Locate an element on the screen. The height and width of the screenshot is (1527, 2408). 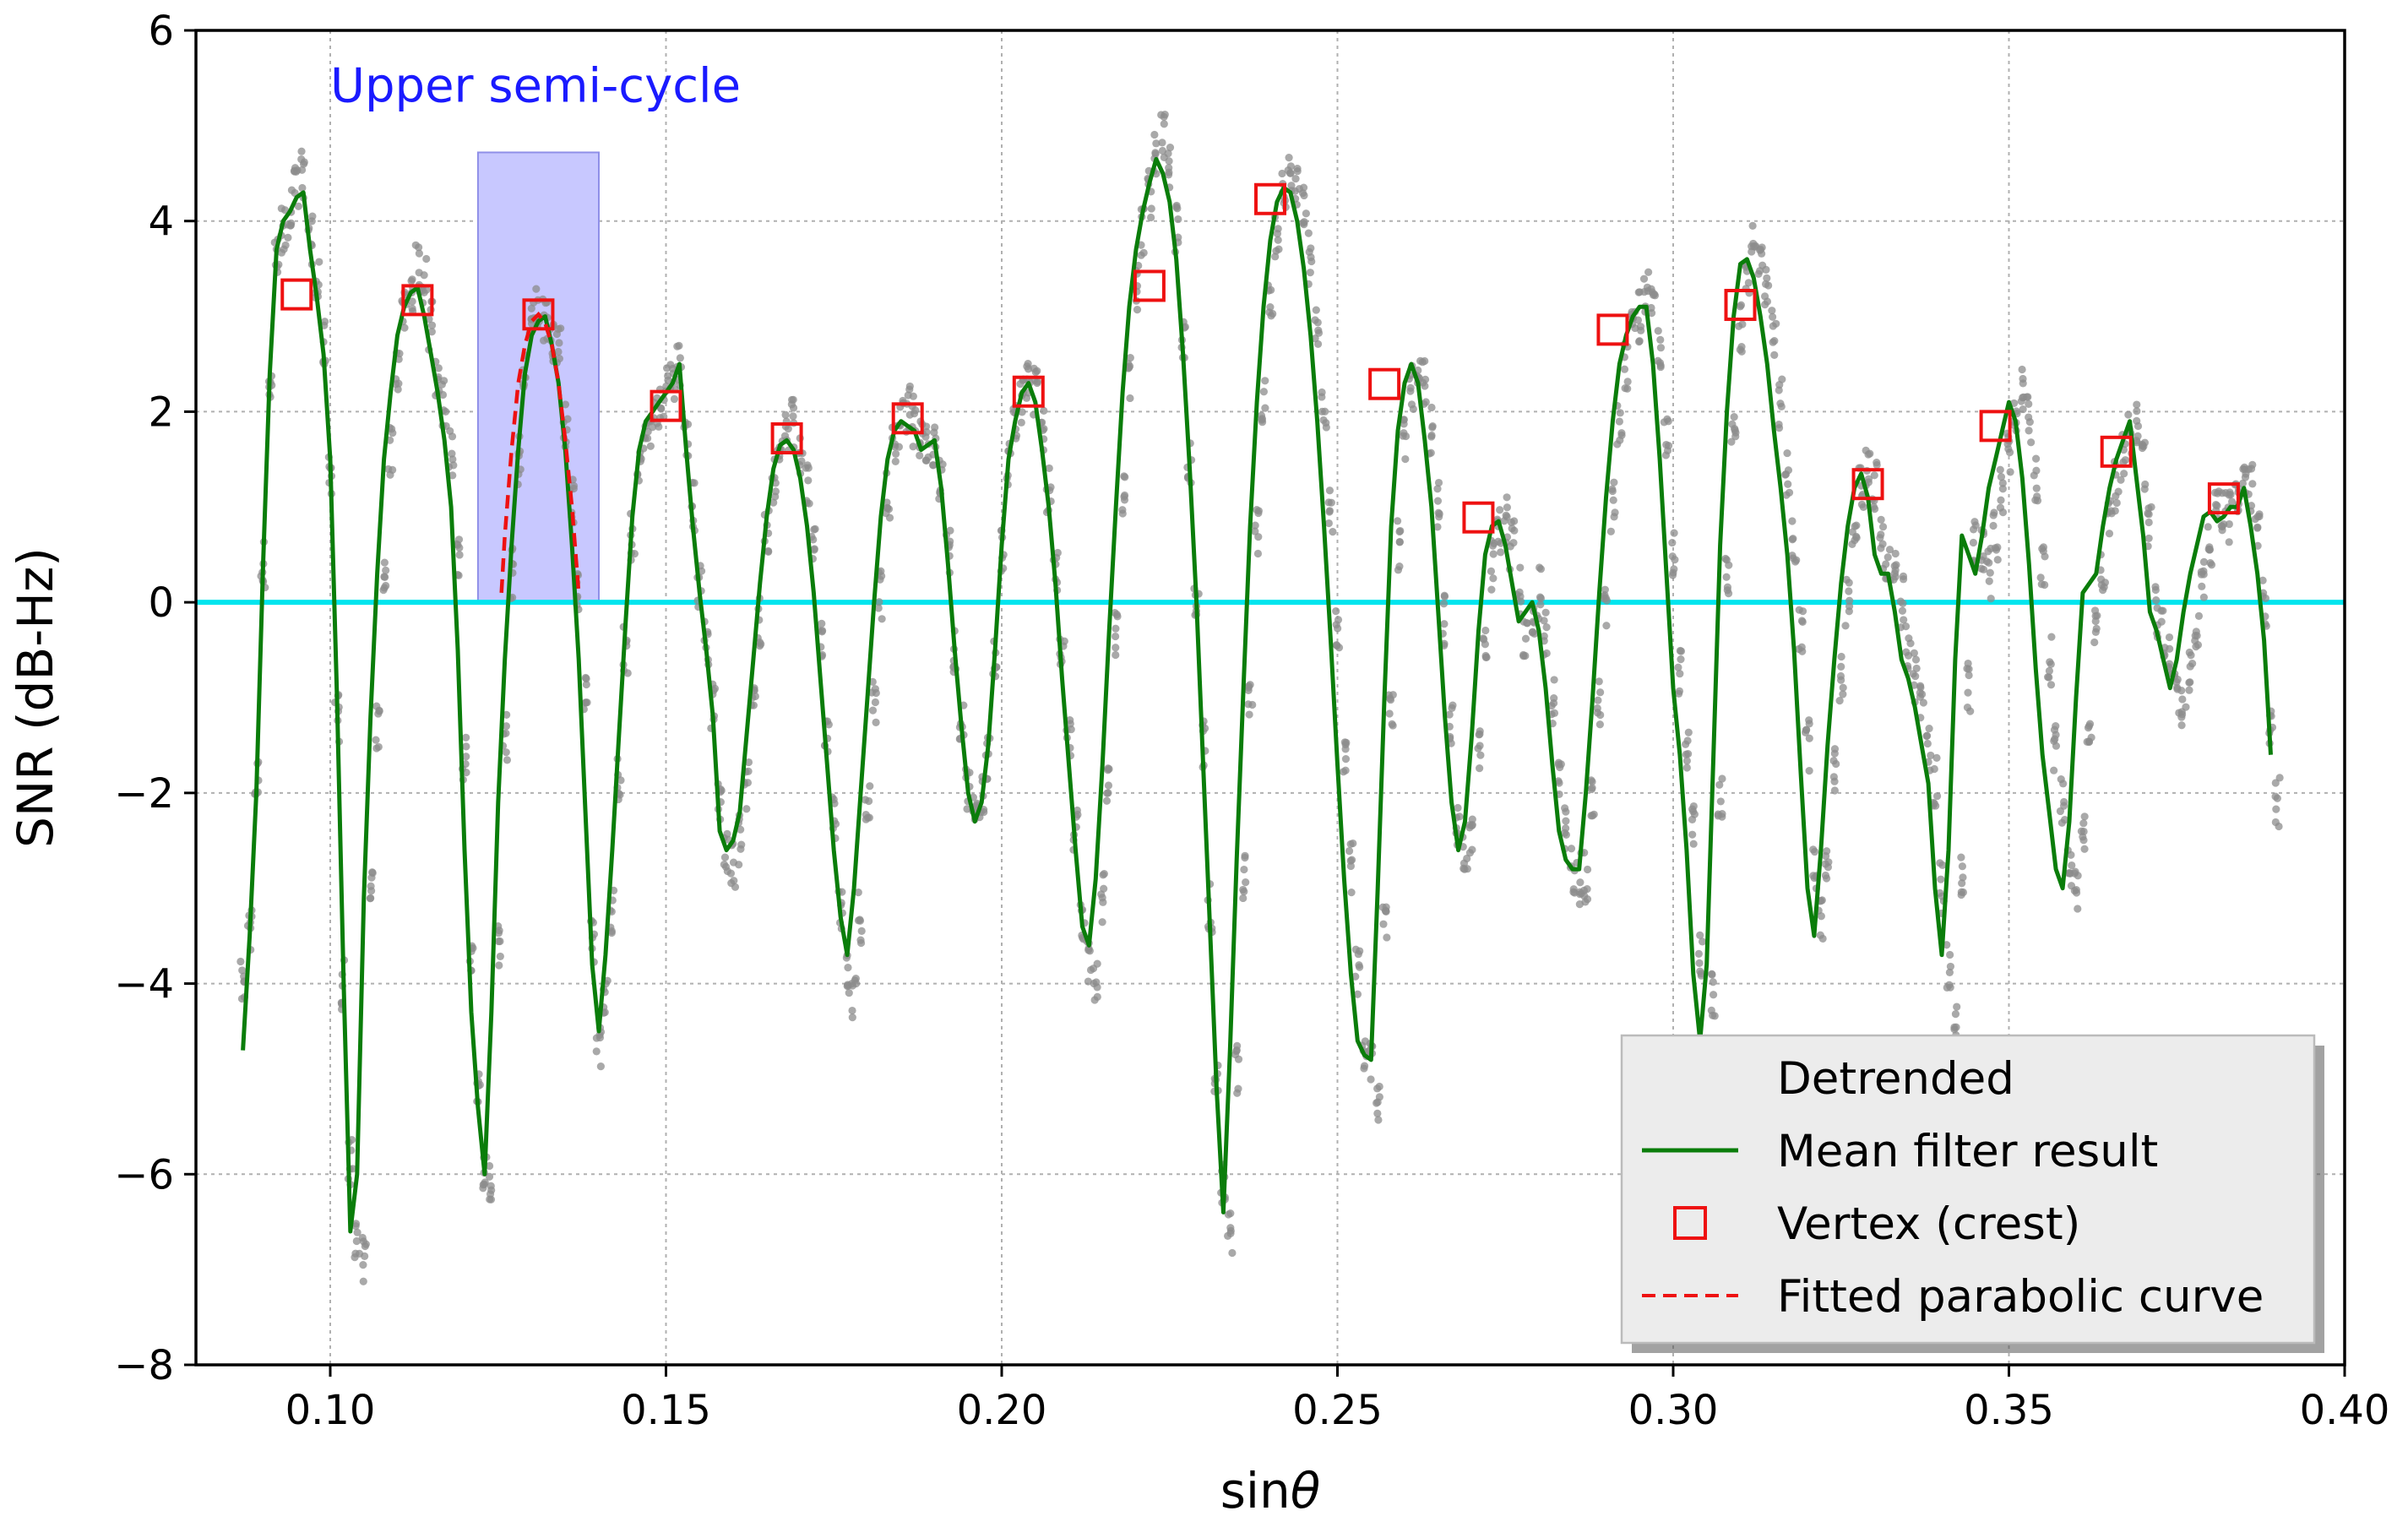
y-tick-label: −2 is located at coordinates (144, 794).